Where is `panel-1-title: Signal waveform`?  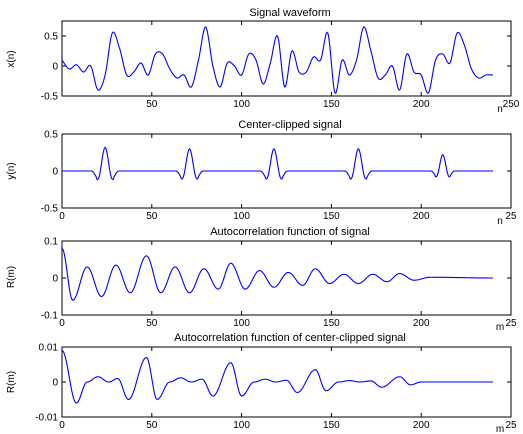 panel-1-title: Signal waveform is located at coordinates (289, 13).